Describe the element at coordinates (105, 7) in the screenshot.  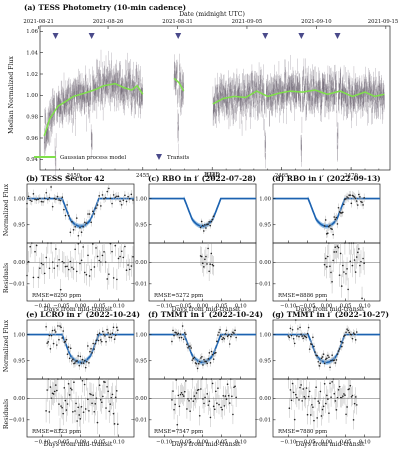
I see `panel-a-title: (a) TESS Photometry (10-min cadence)` at that location.